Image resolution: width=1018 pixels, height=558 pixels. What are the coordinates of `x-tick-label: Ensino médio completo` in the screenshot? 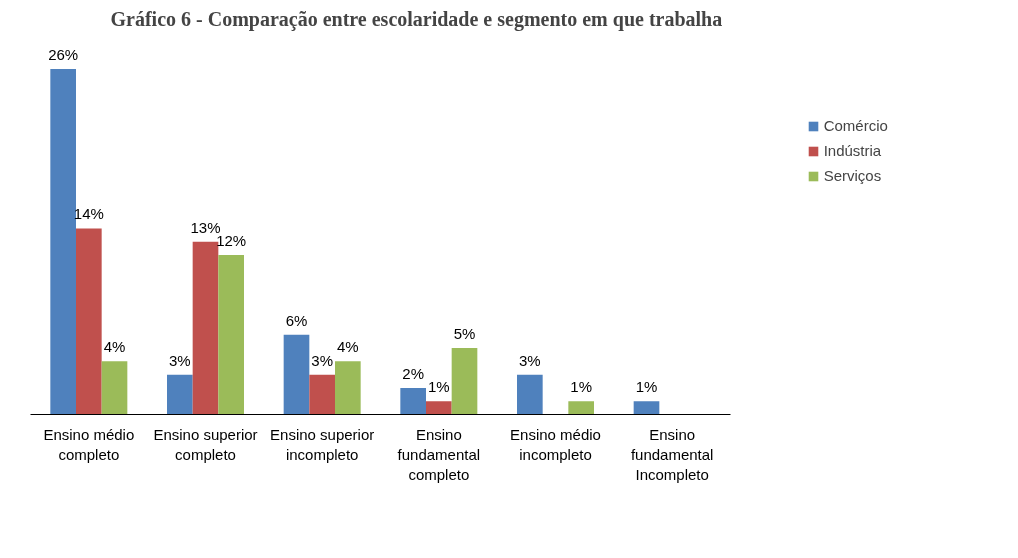 It's located at (89, 444).